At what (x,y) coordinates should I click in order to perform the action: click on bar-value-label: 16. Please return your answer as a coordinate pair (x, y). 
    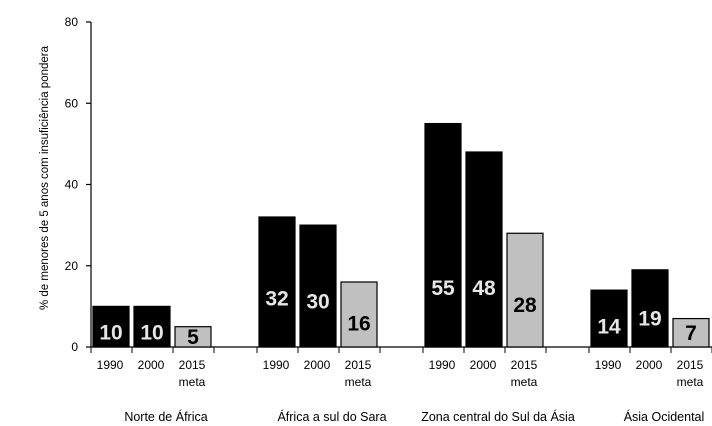
    Looking at the image, I should click on (358, 323).